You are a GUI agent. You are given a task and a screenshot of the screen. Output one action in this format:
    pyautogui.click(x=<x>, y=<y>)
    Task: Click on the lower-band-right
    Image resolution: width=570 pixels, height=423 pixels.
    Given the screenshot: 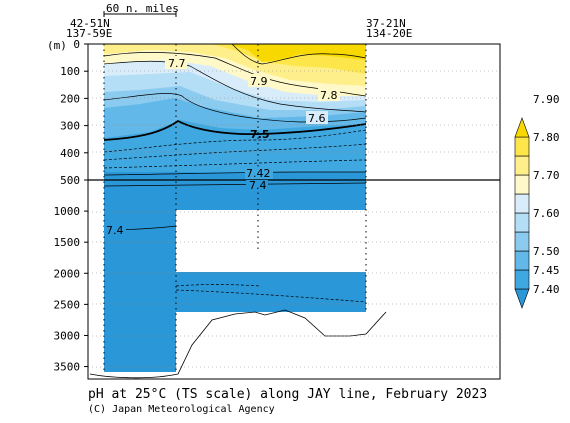 What is the action you would take?
    pyautogui.click(x=271, y=292)
    